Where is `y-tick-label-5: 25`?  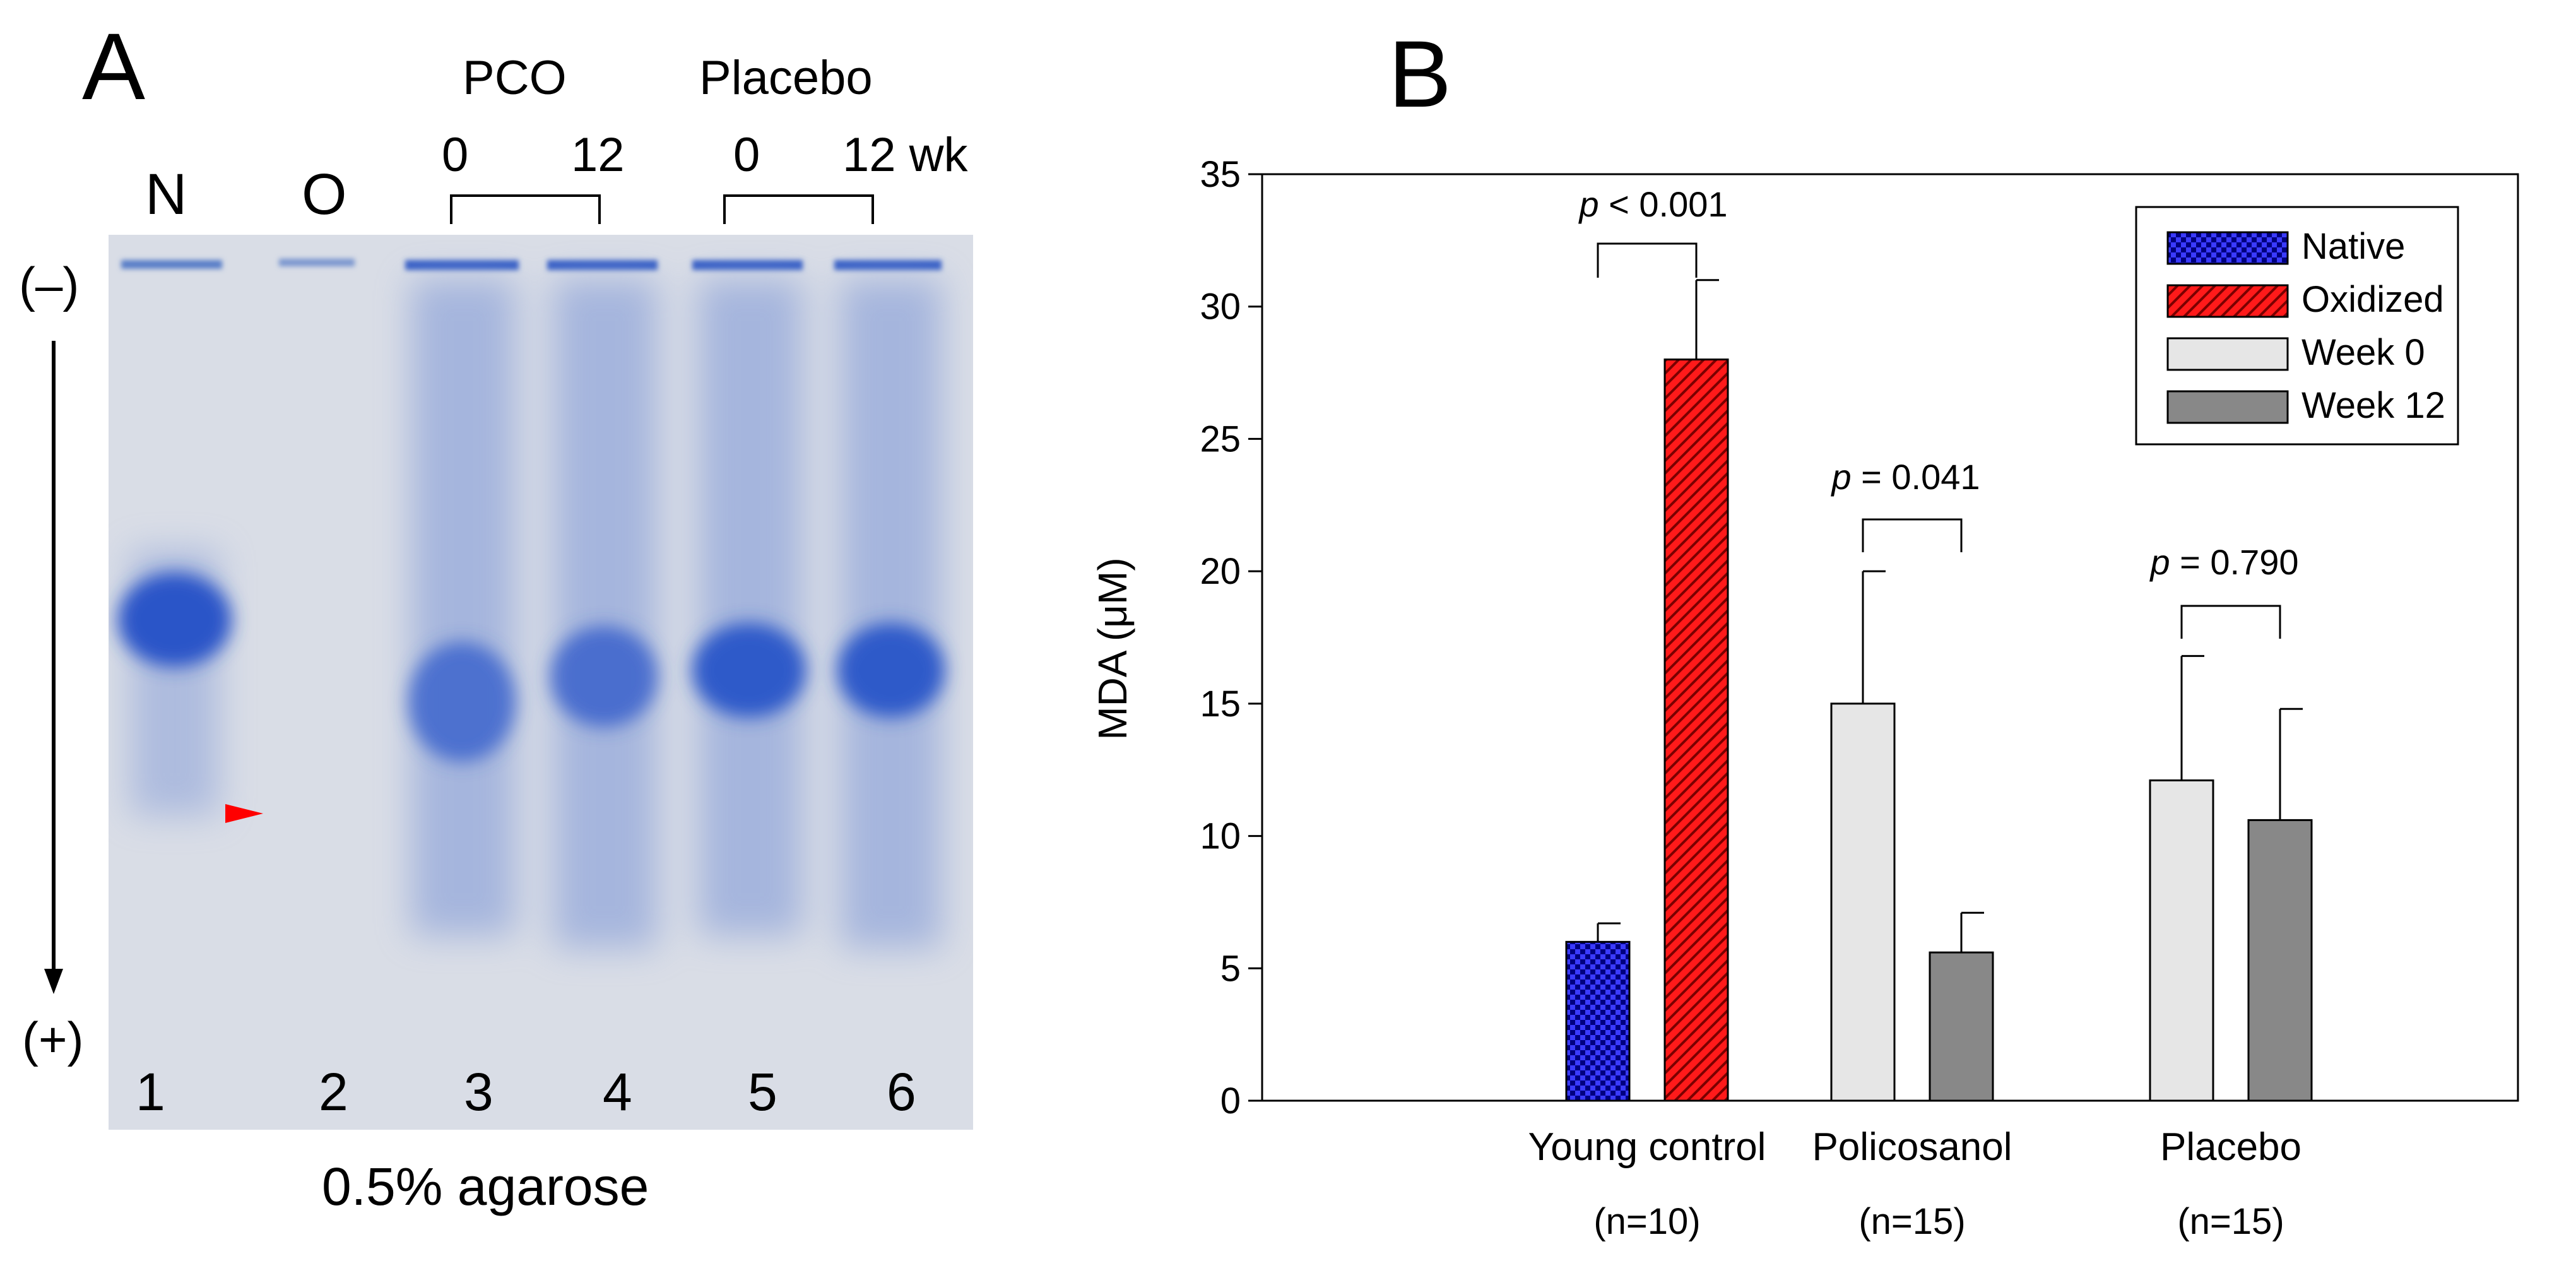
y-tick-label-5: 25 is located at coordinates (1220, 438).